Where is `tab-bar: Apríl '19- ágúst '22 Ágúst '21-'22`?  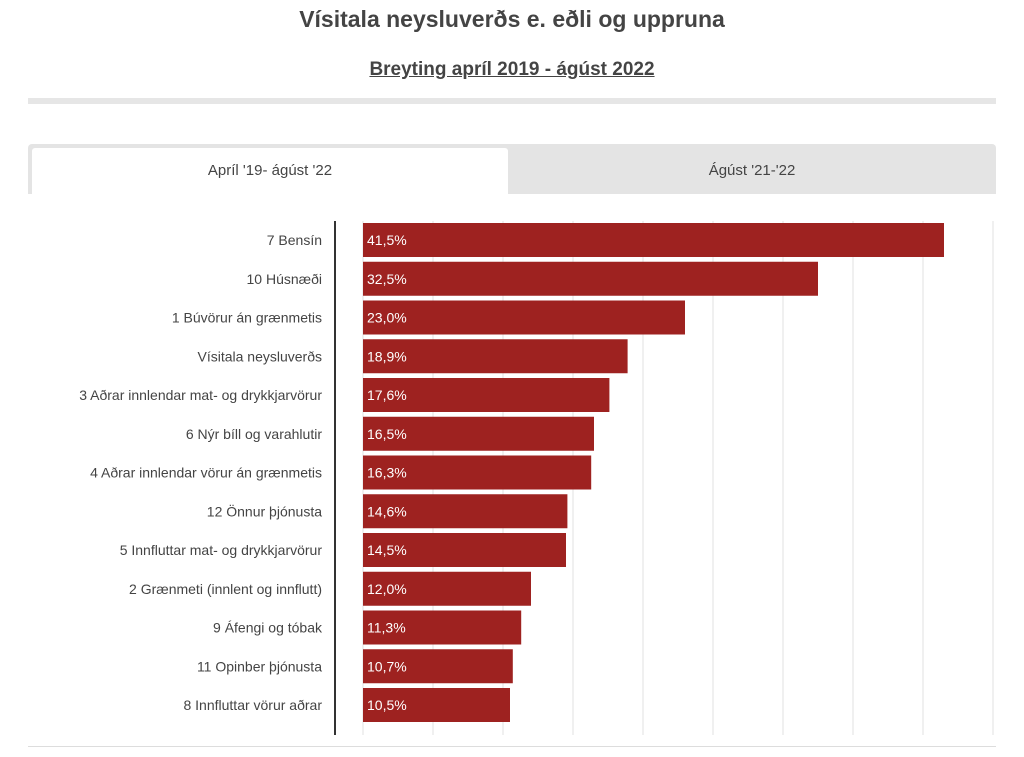
tab-bar: Apríl '19- ágúst '22 Ágúst '21-'22 is located at coordinates (512, 169).